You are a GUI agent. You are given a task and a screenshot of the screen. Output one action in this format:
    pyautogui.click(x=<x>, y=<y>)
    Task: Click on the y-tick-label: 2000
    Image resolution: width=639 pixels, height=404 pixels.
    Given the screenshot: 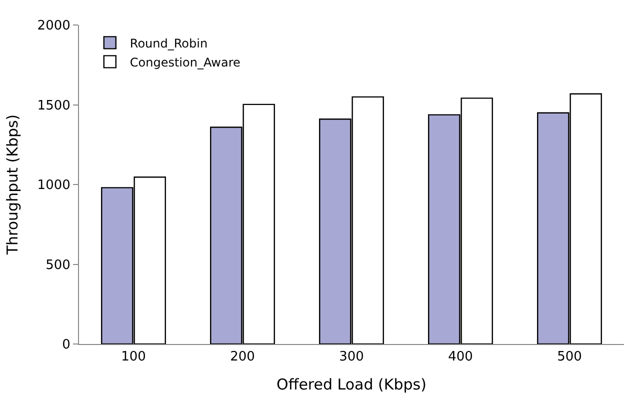 What is the action you would take?
    pyautogui.click(x=53, y=26)
    